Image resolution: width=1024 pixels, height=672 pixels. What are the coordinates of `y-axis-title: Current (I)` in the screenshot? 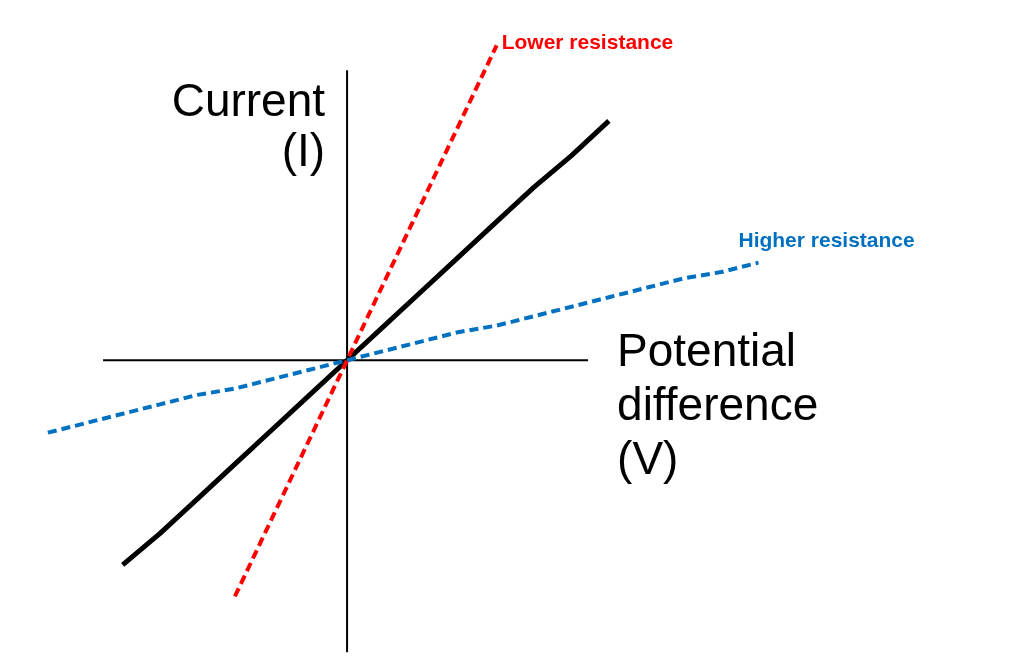 It's located at (248, 125).